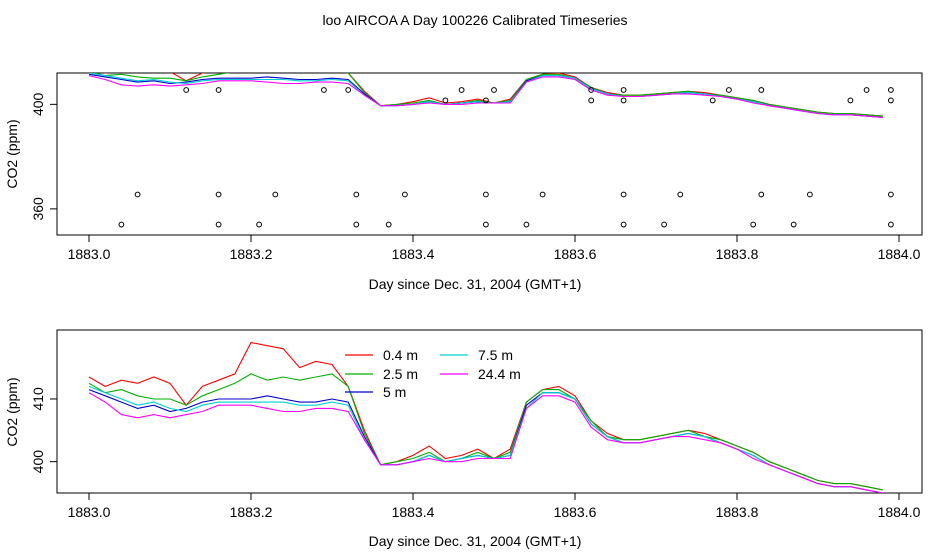  I want to click on top-series-line-7-5-m, so click(485, 95).